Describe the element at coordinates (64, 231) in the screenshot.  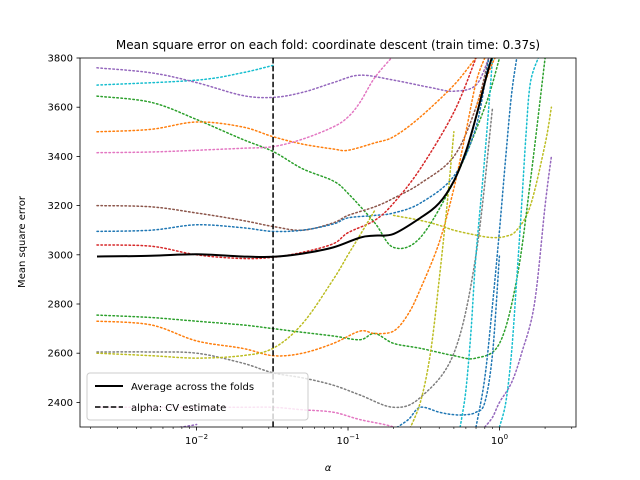
I see `y-axis: 2400 2600 2800 3000 3200 3400 3600 3800` at that location.